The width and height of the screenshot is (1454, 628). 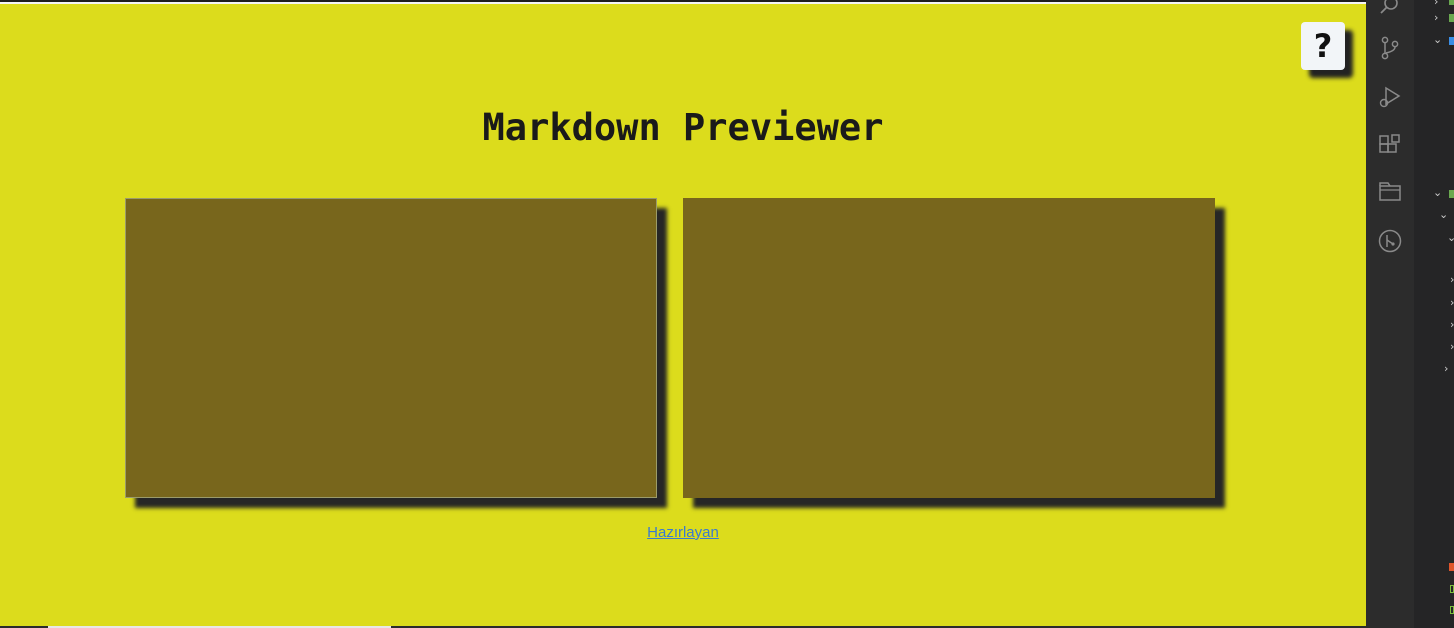 What do you see at coordinates (1434, 314) in the screenshot?
I see `vscode-explorer-strip: › › ⌄ ⌄ ⌄ ⌄ › › › › ›` at bounding box center [1434, 314].